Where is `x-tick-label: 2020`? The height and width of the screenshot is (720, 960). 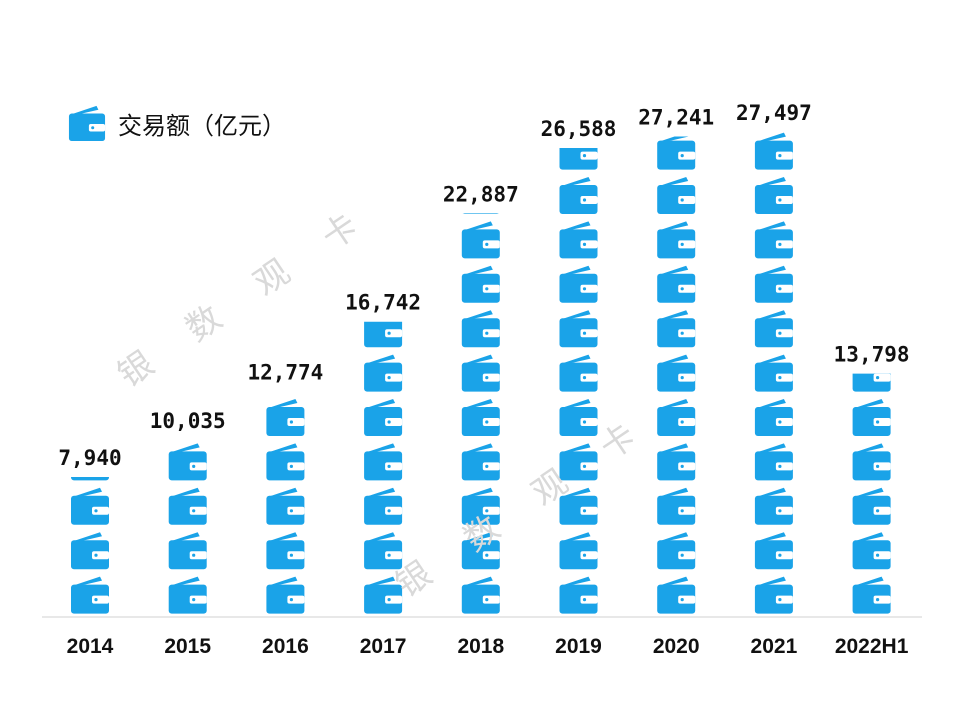
x-tick-label: 2020 is located at coordinates (676, 646).